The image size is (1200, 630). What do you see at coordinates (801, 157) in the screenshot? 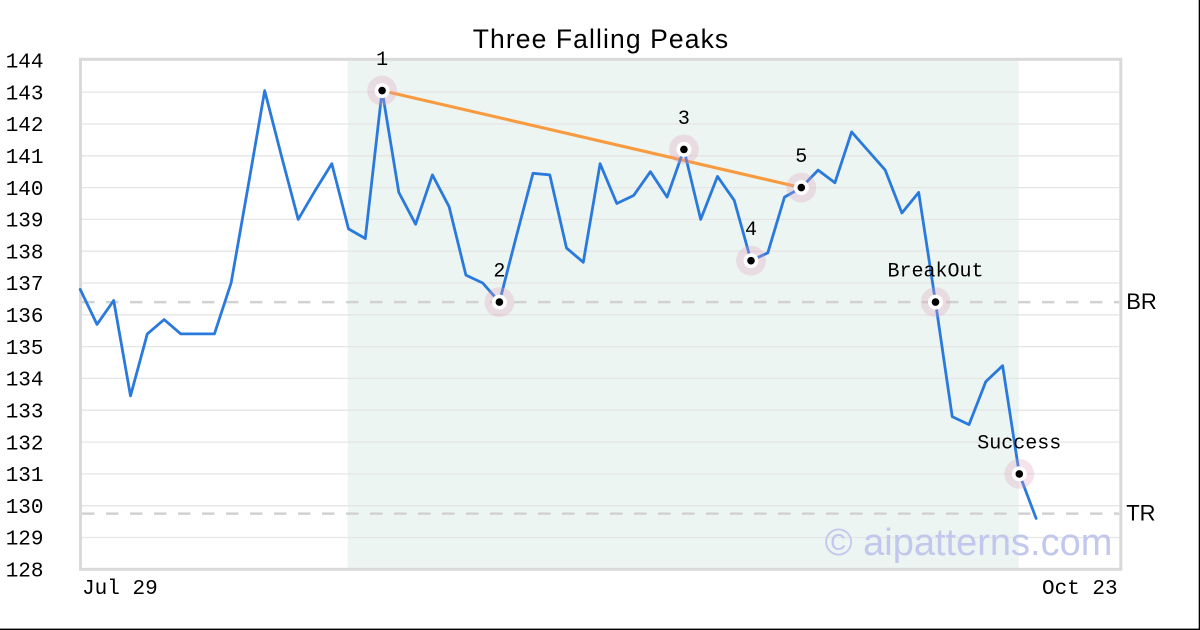
I see `svg-text: 5` at bounding box center [801, 157].